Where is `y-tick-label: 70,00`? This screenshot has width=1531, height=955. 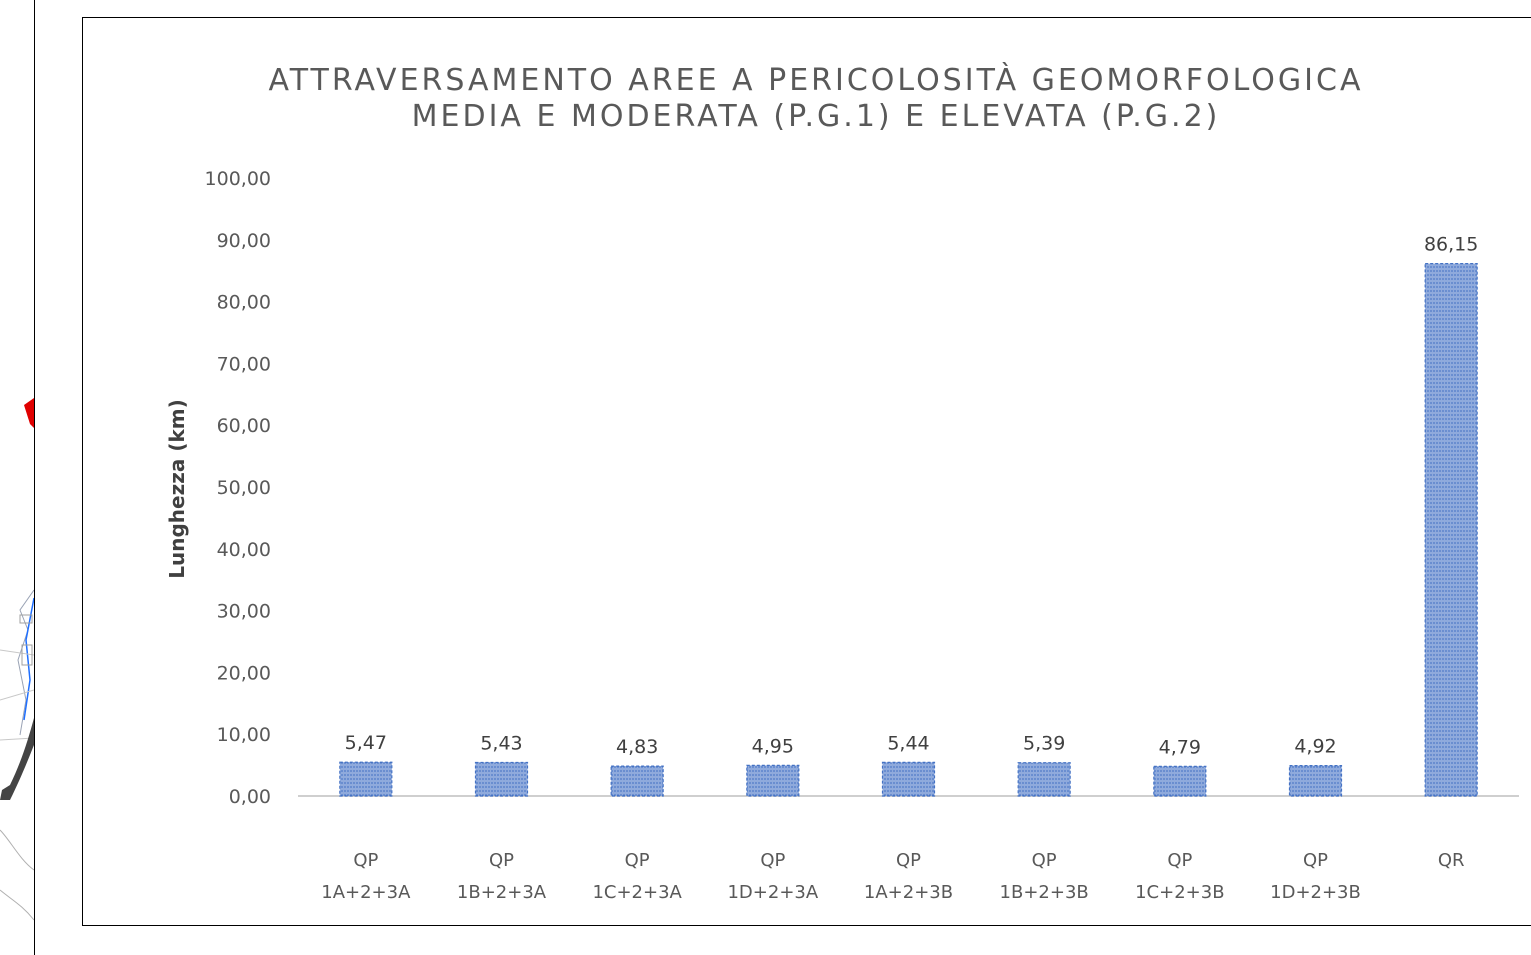
y-tick-label: 70,00 is located at coordinates (244, 364).